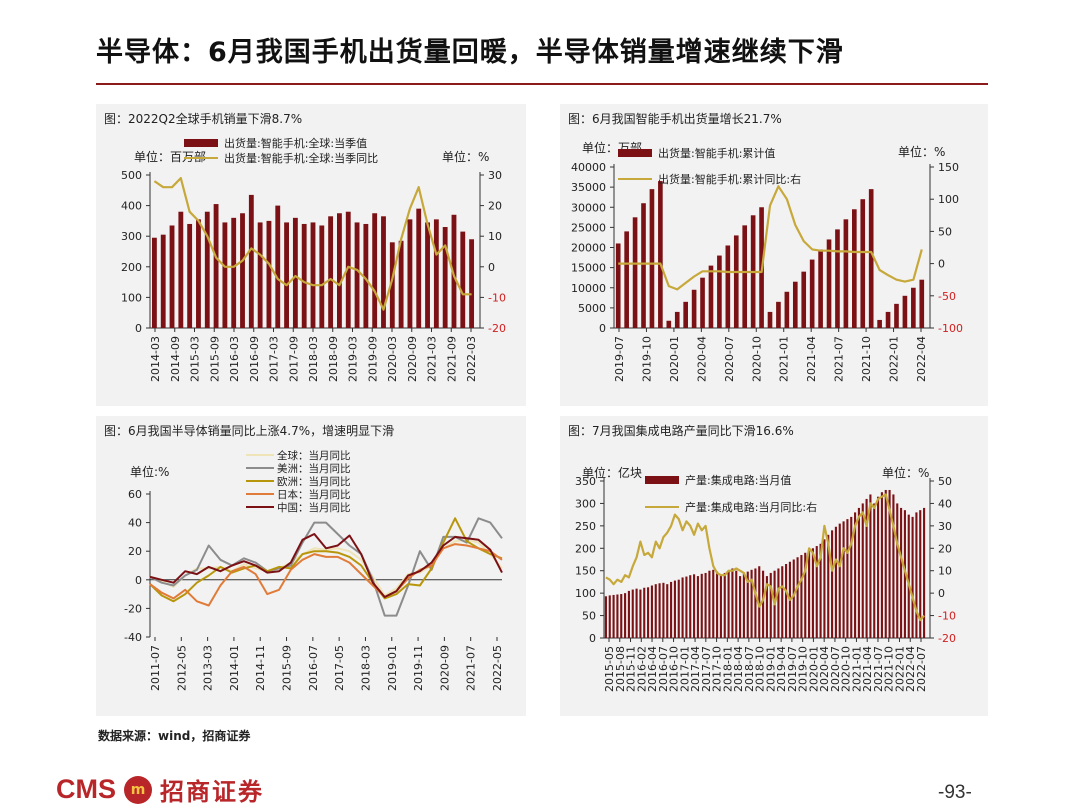  I want to click on title-divider, so click(542, 84).